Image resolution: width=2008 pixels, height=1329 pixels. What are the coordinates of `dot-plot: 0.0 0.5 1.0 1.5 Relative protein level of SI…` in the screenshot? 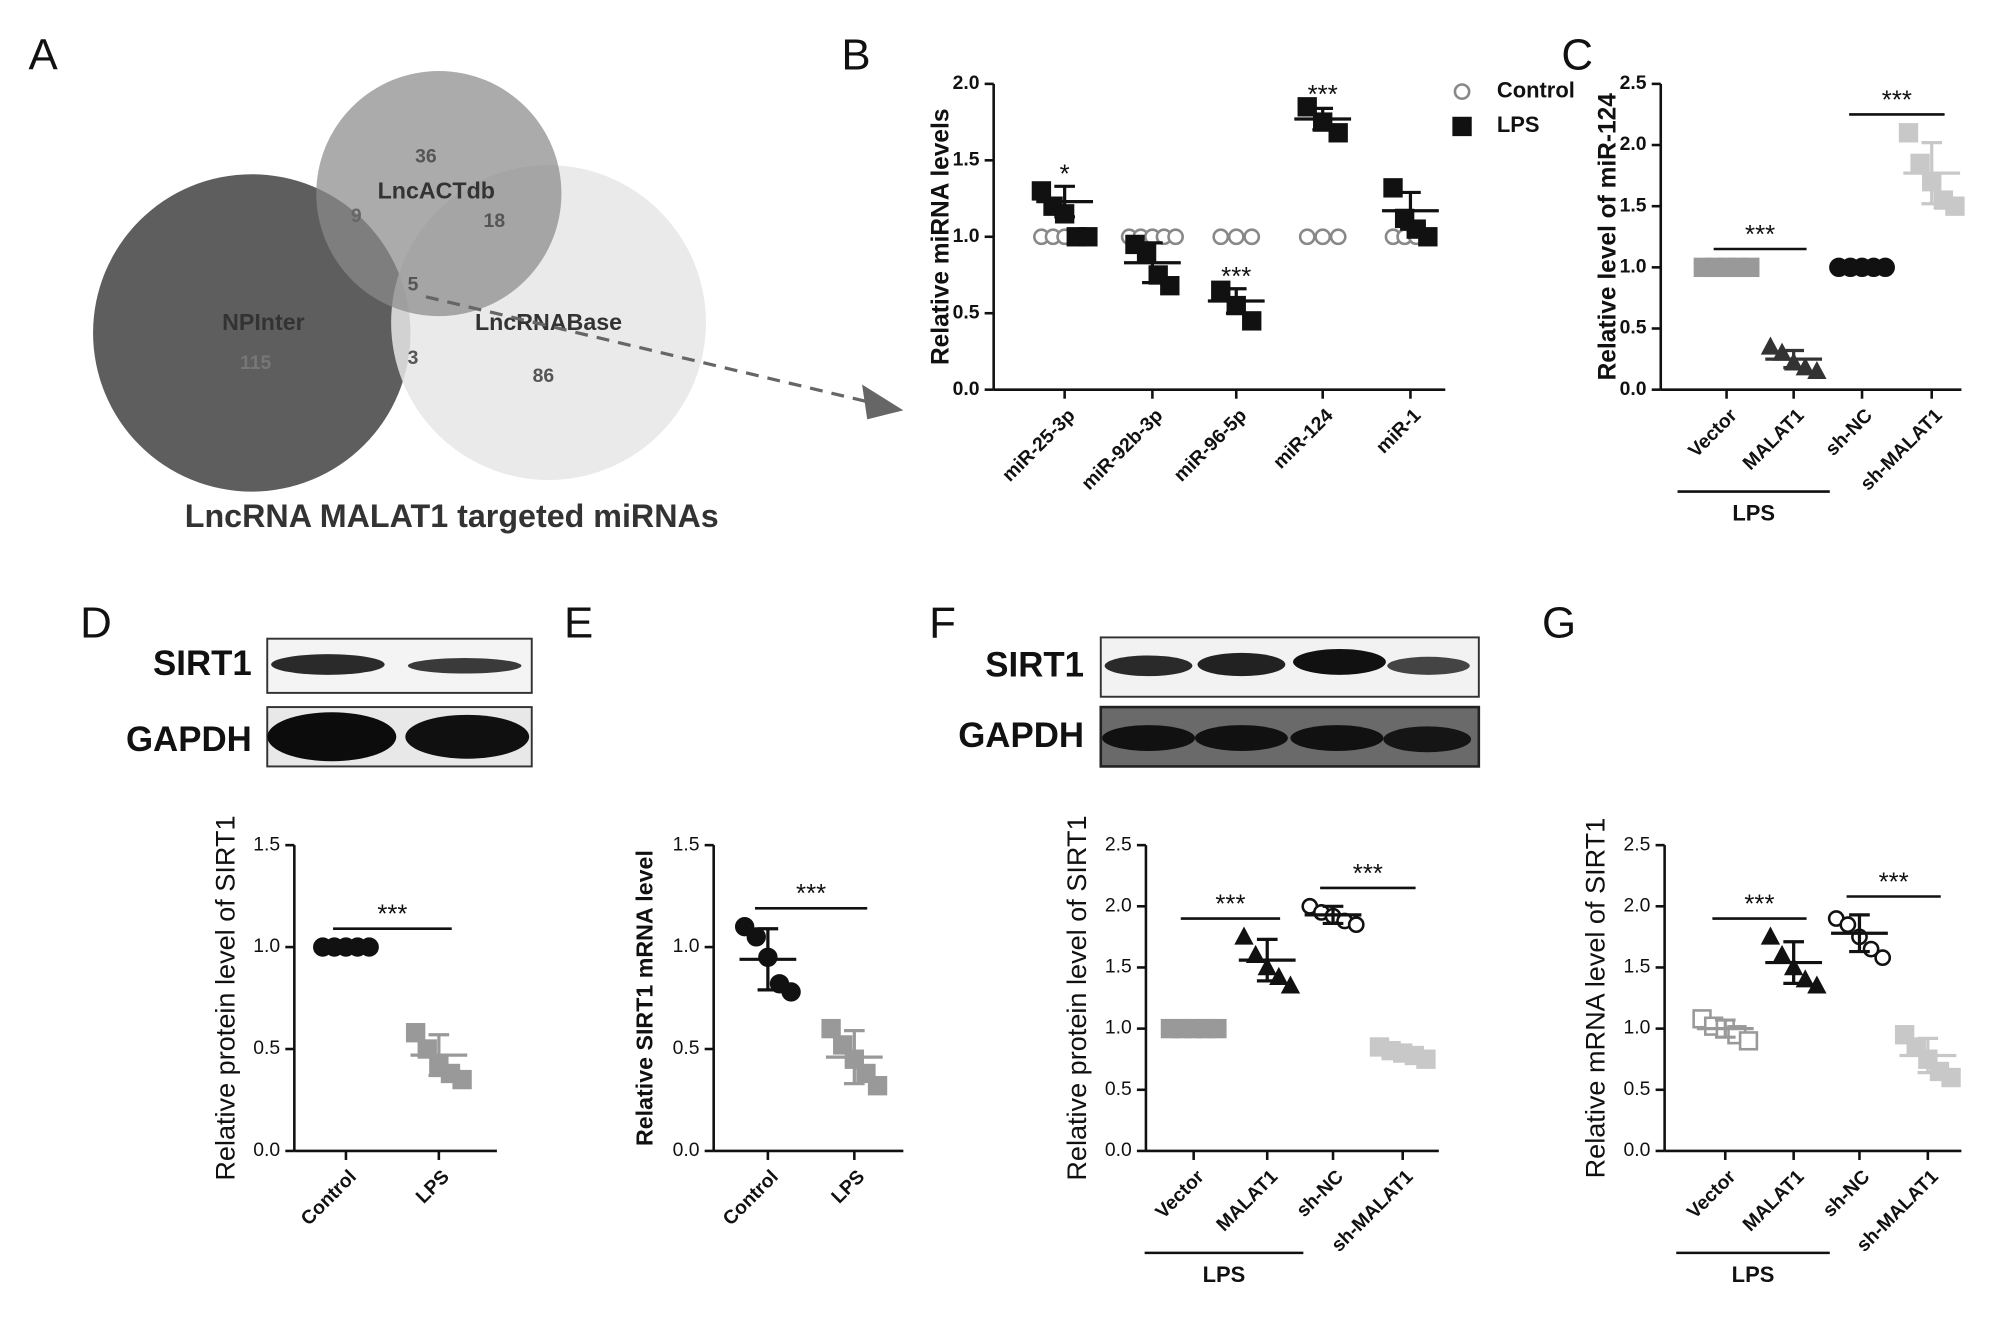 It's located at (353, 1022).